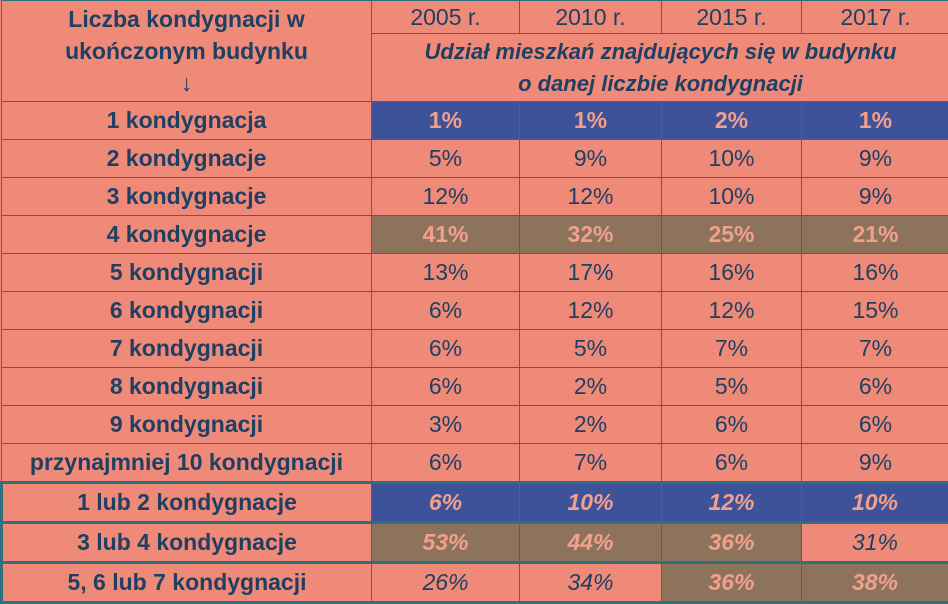 The image size is (948, 604). What do you see at coordinates (187, 311) in the screenshot?
I see `row-label: 6 kondygnacji` at bounding box center [187, 311].